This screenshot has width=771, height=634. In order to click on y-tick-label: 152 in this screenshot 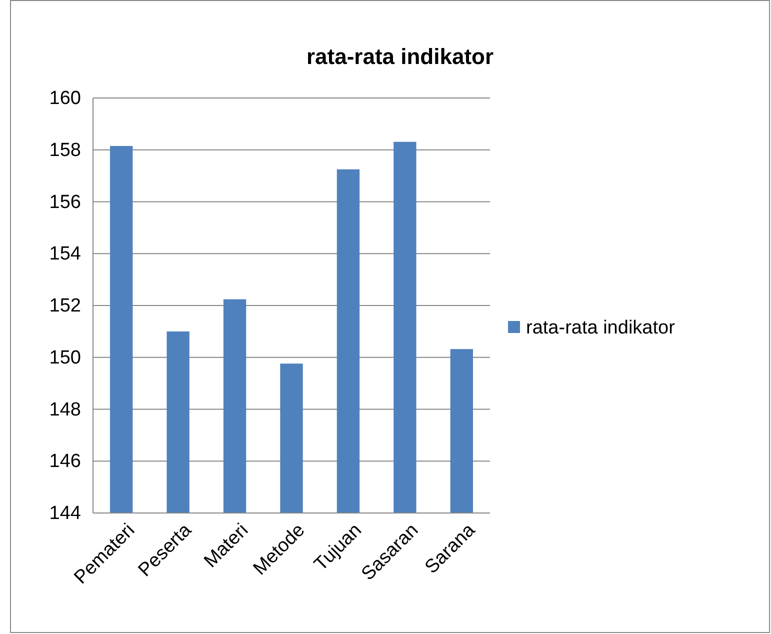, I will do `click(65, 306)`.